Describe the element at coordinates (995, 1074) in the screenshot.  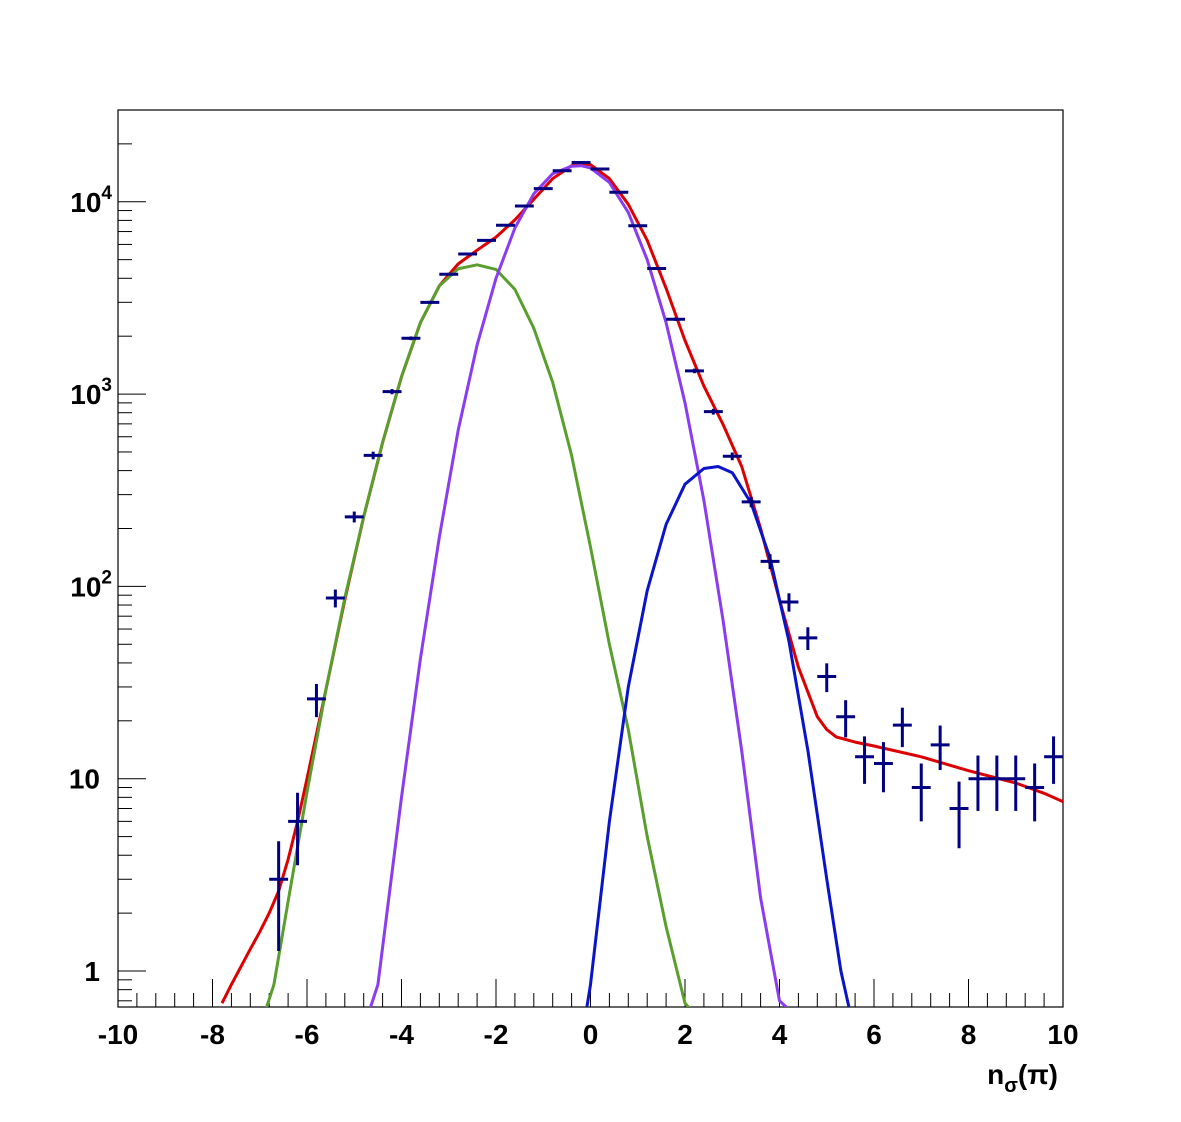
I see `x-axis-title-main: n` at that location.